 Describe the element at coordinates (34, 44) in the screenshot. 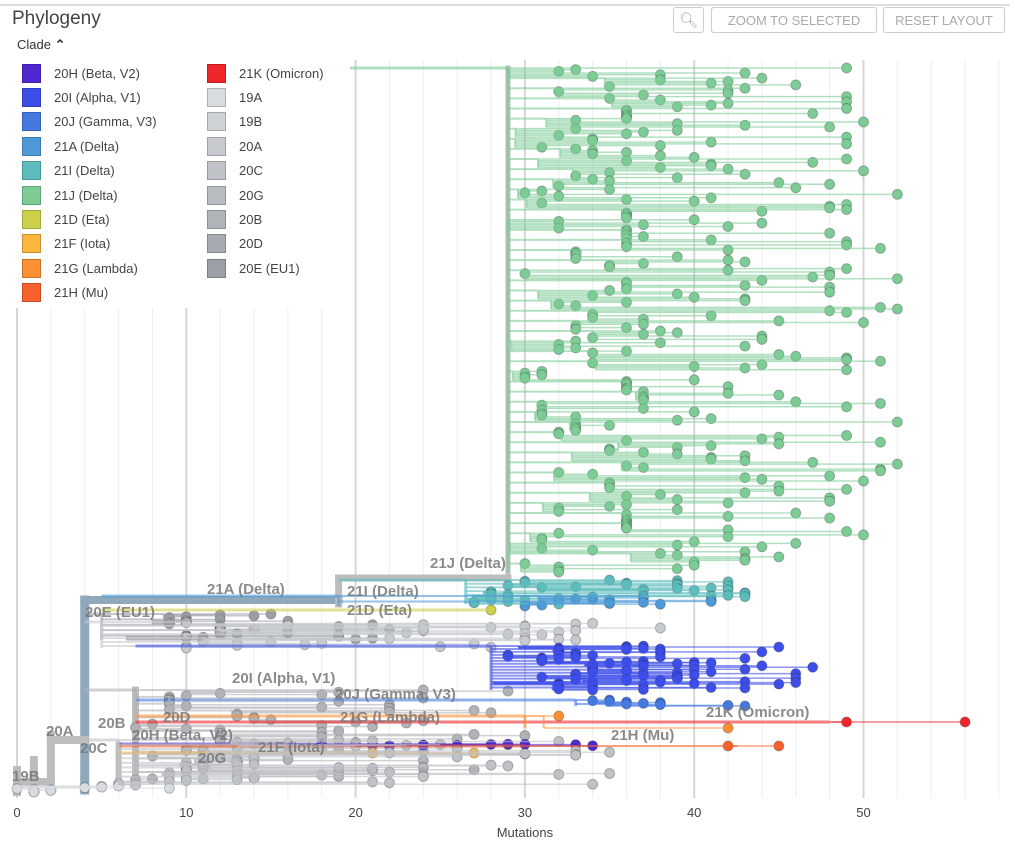

I see `legend-title: Clade` at that location.